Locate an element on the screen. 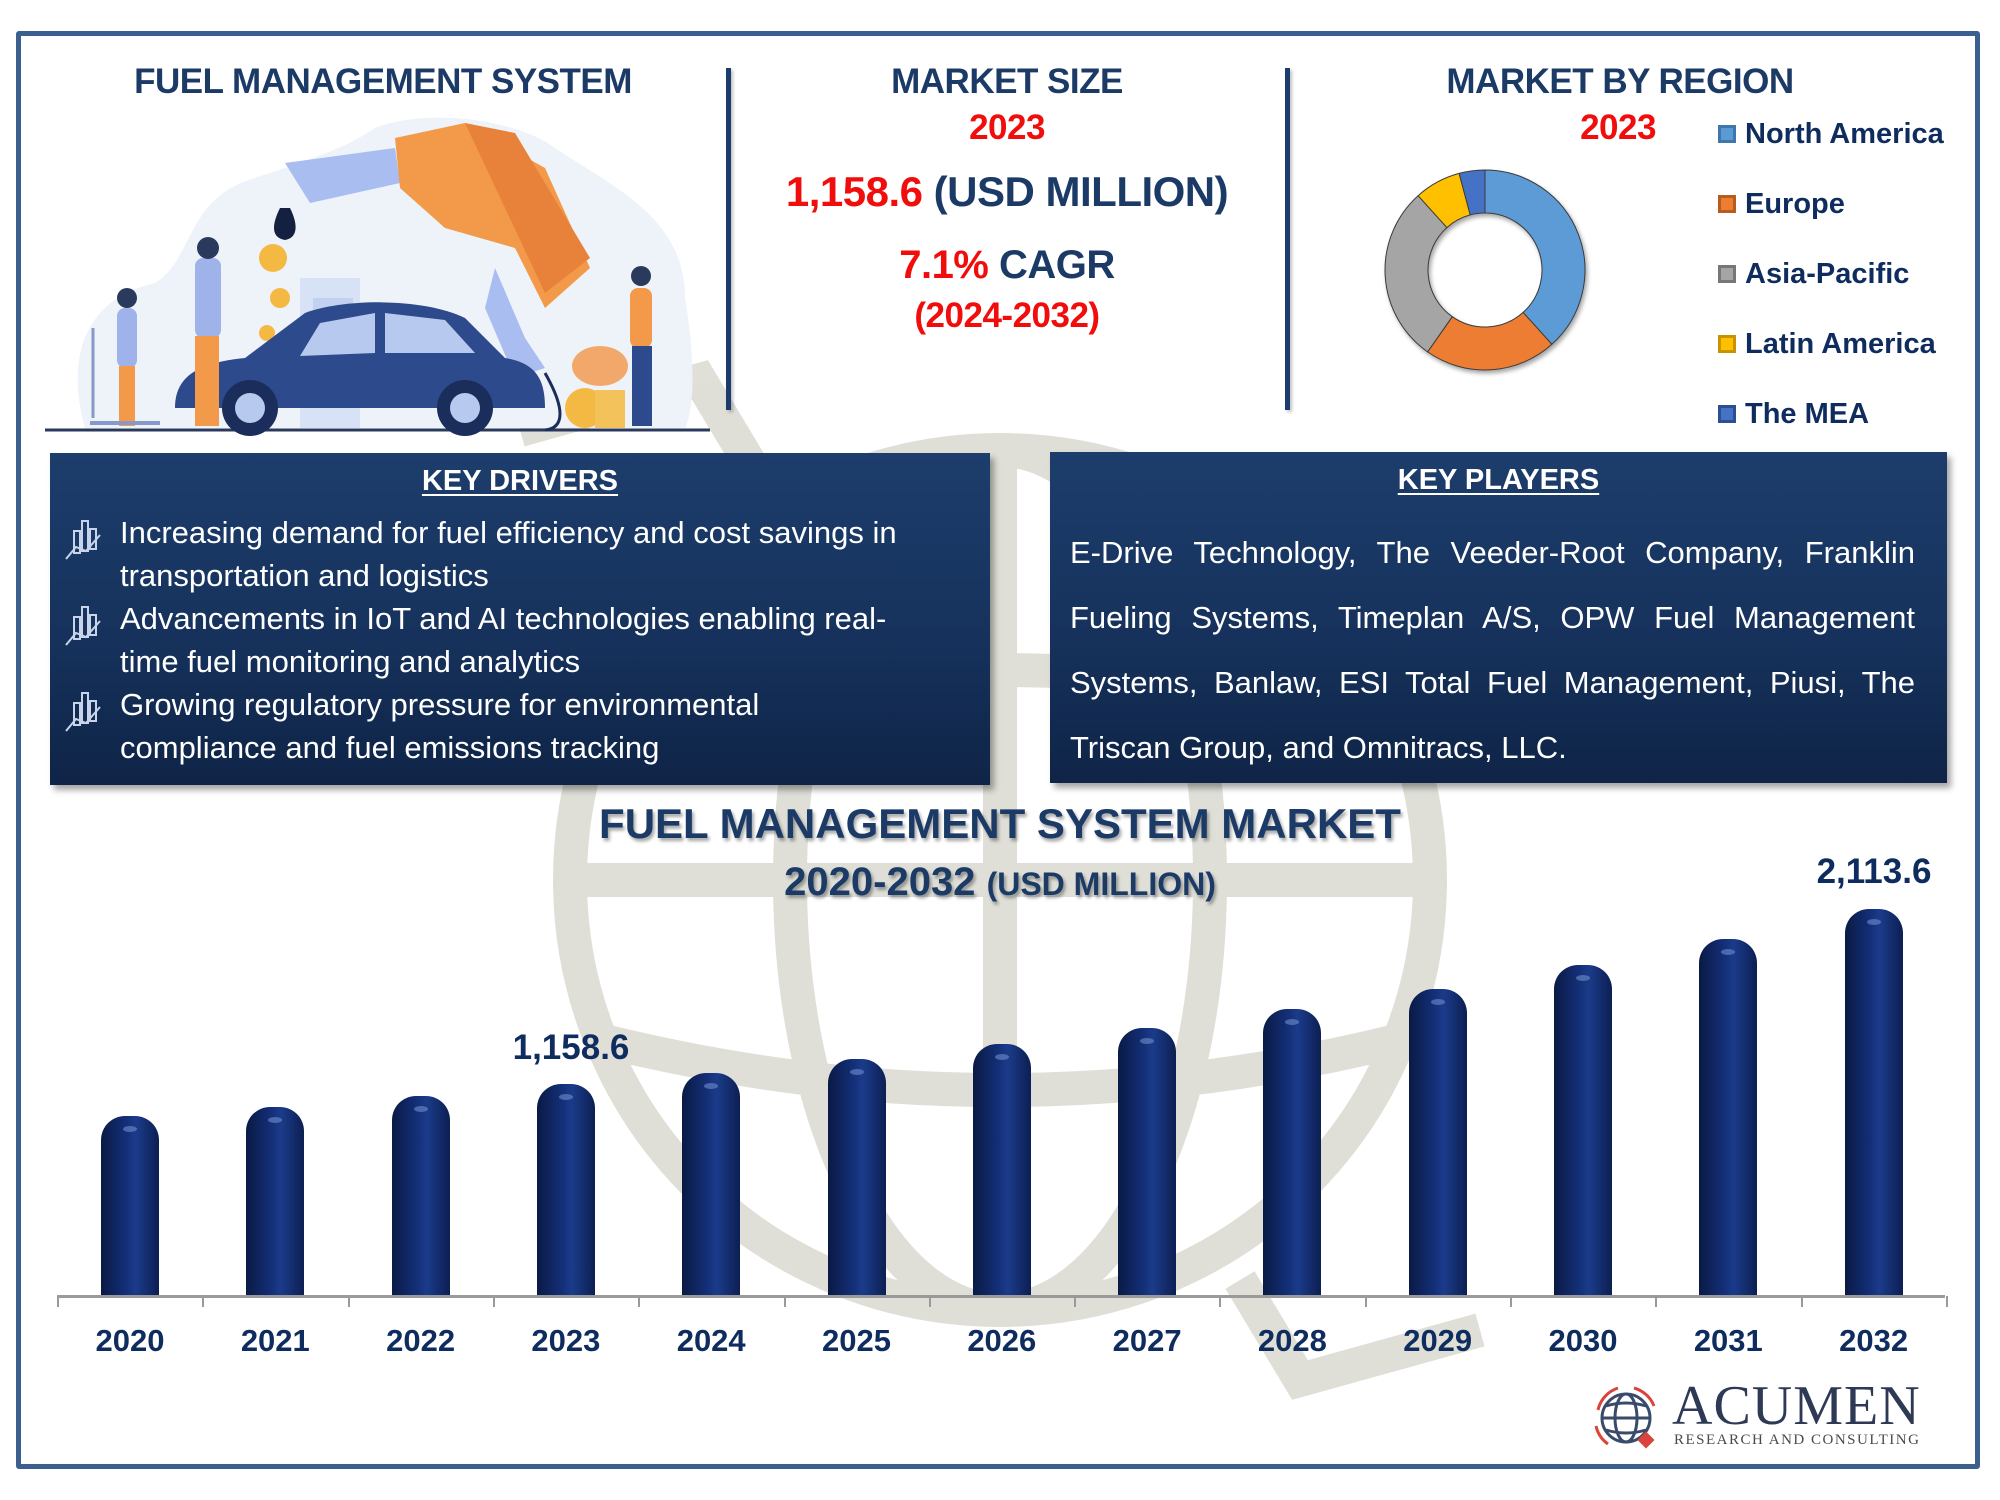 This screenshot has height=1500, width=2000. region-donut-chart is located at coordinates (1485, 270).